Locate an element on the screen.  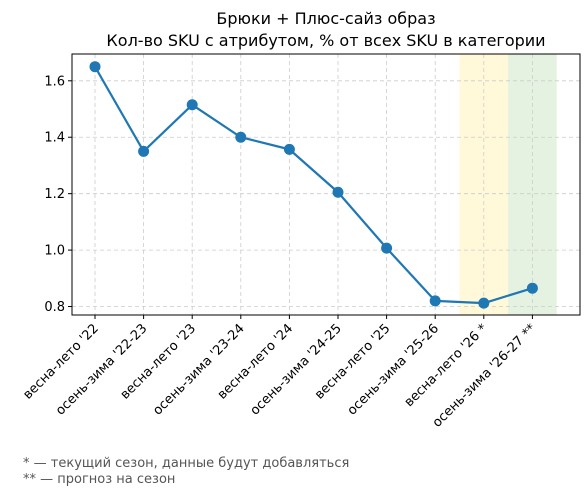
y-tick-label: 1.6 is located at coordinates (54, 81).